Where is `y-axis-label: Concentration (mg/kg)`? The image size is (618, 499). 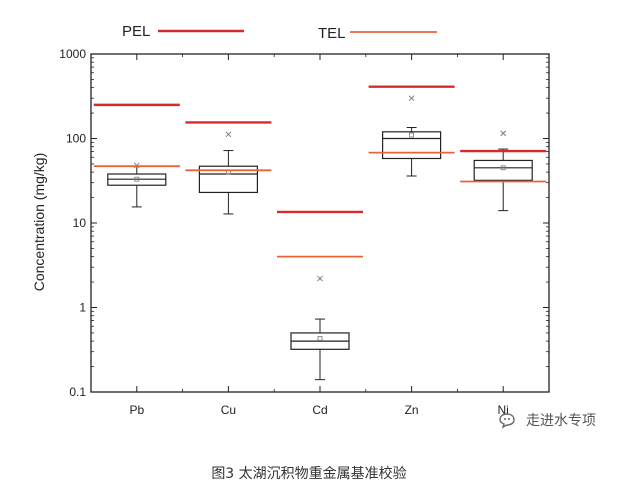
y-axis-label: Concentration (mg/kg) is located at coordinates (39, 222).